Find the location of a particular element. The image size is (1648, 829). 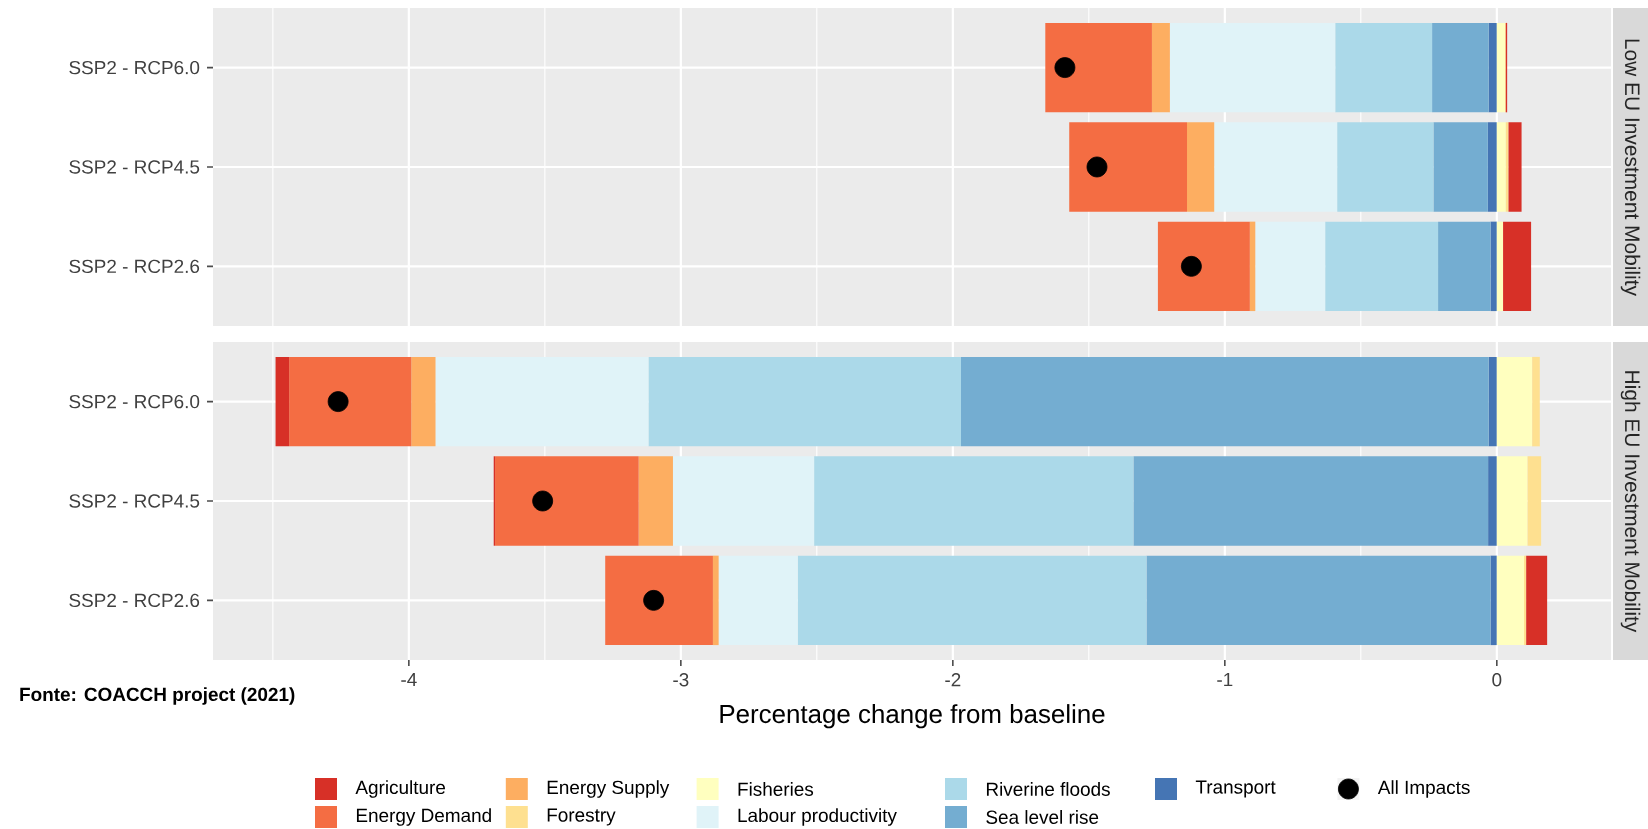

legend-label: Riverine floods is located at coordinates (1048, 789).